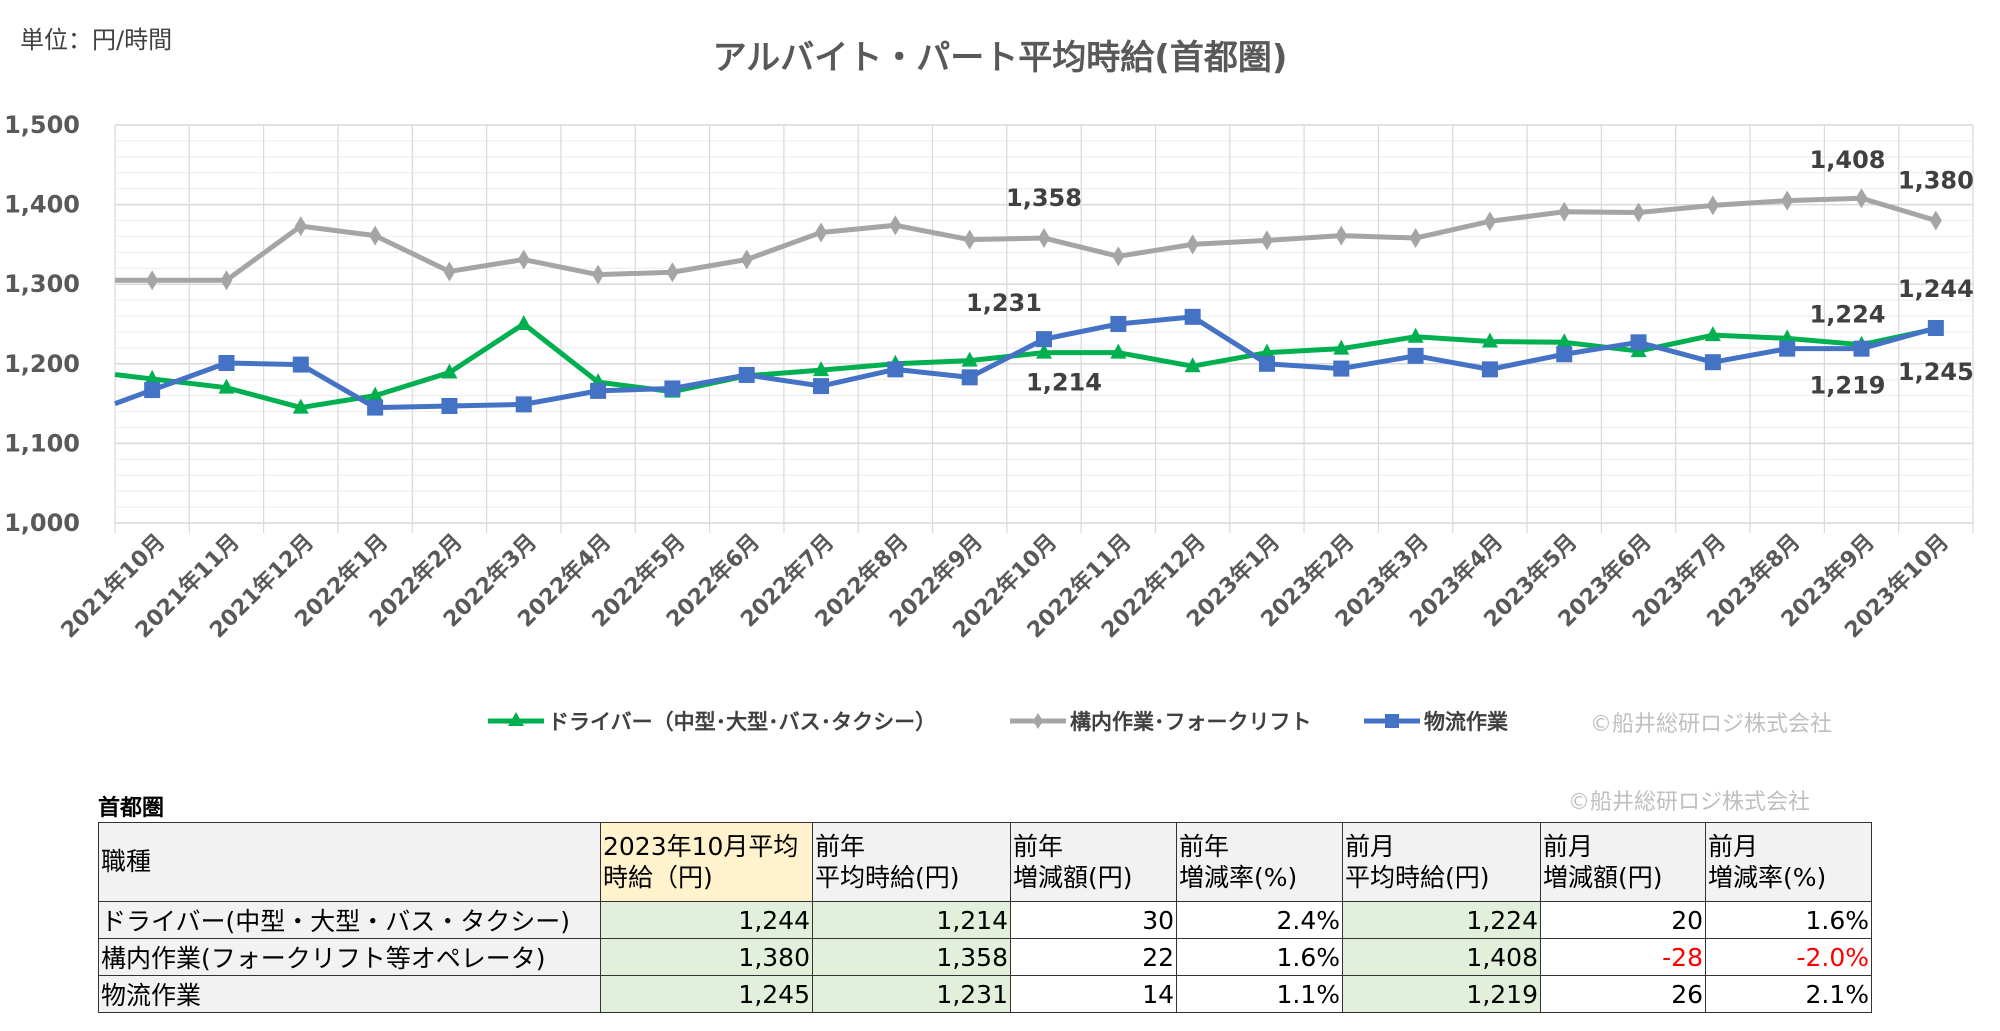 The image size is (2000, 1031). What do you see at coordinates (1392, 721) in the screenshot?
I see `square-marker-icon` at bounding box center [1392, 721].